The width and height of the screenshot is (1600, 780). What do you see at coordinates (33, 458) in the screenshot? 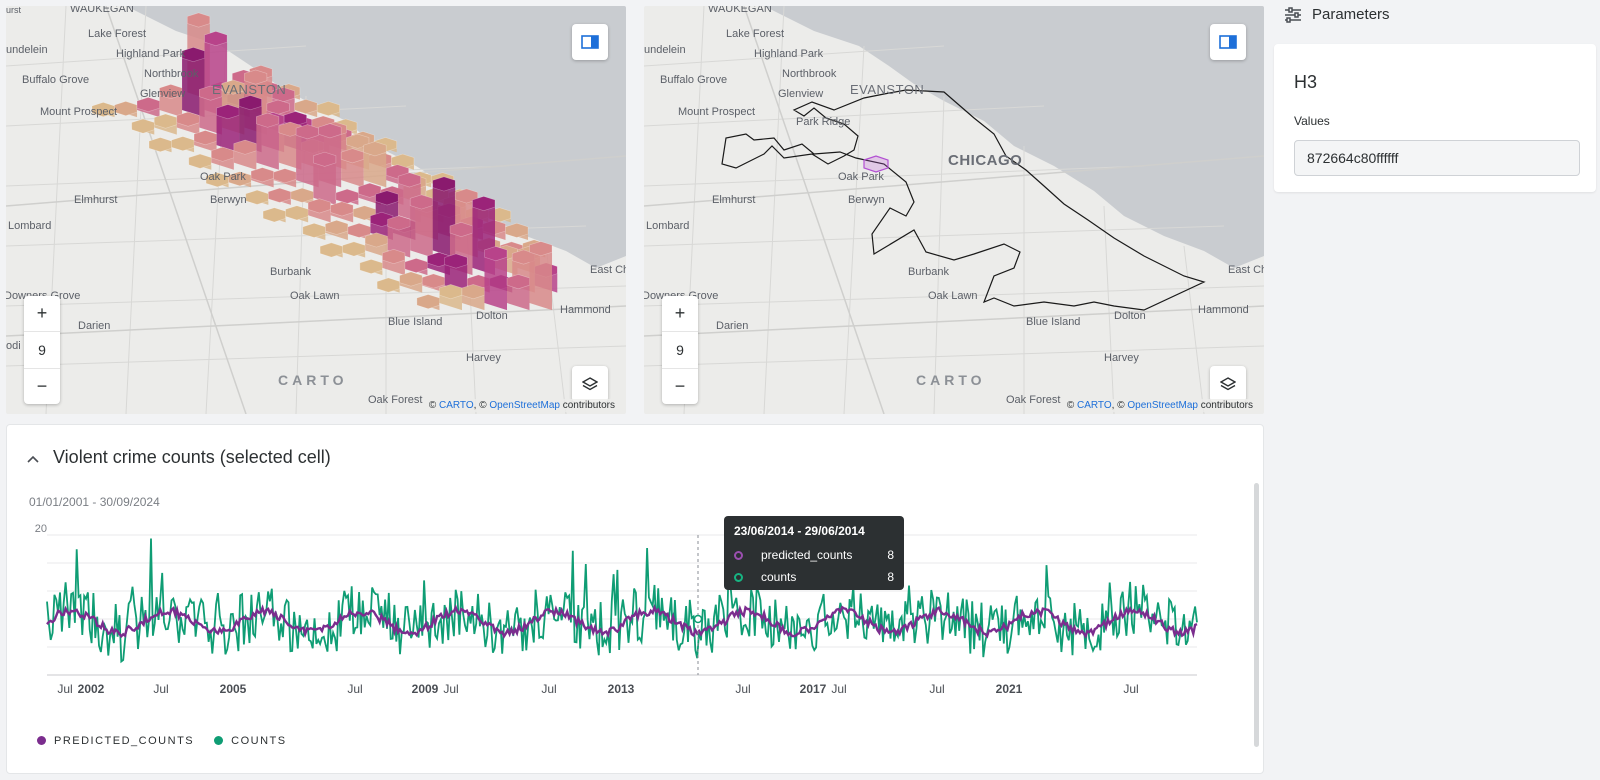
I see `chevron-up-icon` at bounding box center [33, 458].